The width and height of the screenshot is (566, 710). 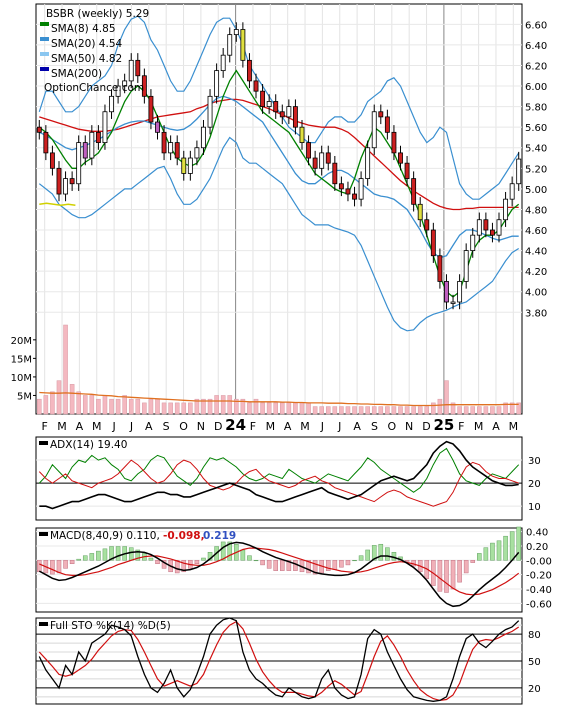 I want to click on adx-legend-swatch, so click(x=43, y=443).